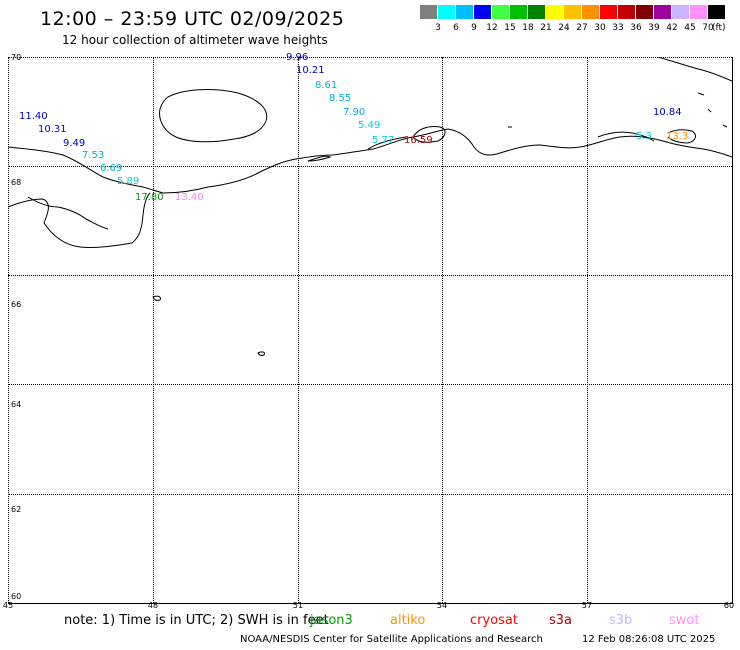 The width and height of the screenshot is (740, 650). I want to click on lon-label-54: 54, so click(442, 605).